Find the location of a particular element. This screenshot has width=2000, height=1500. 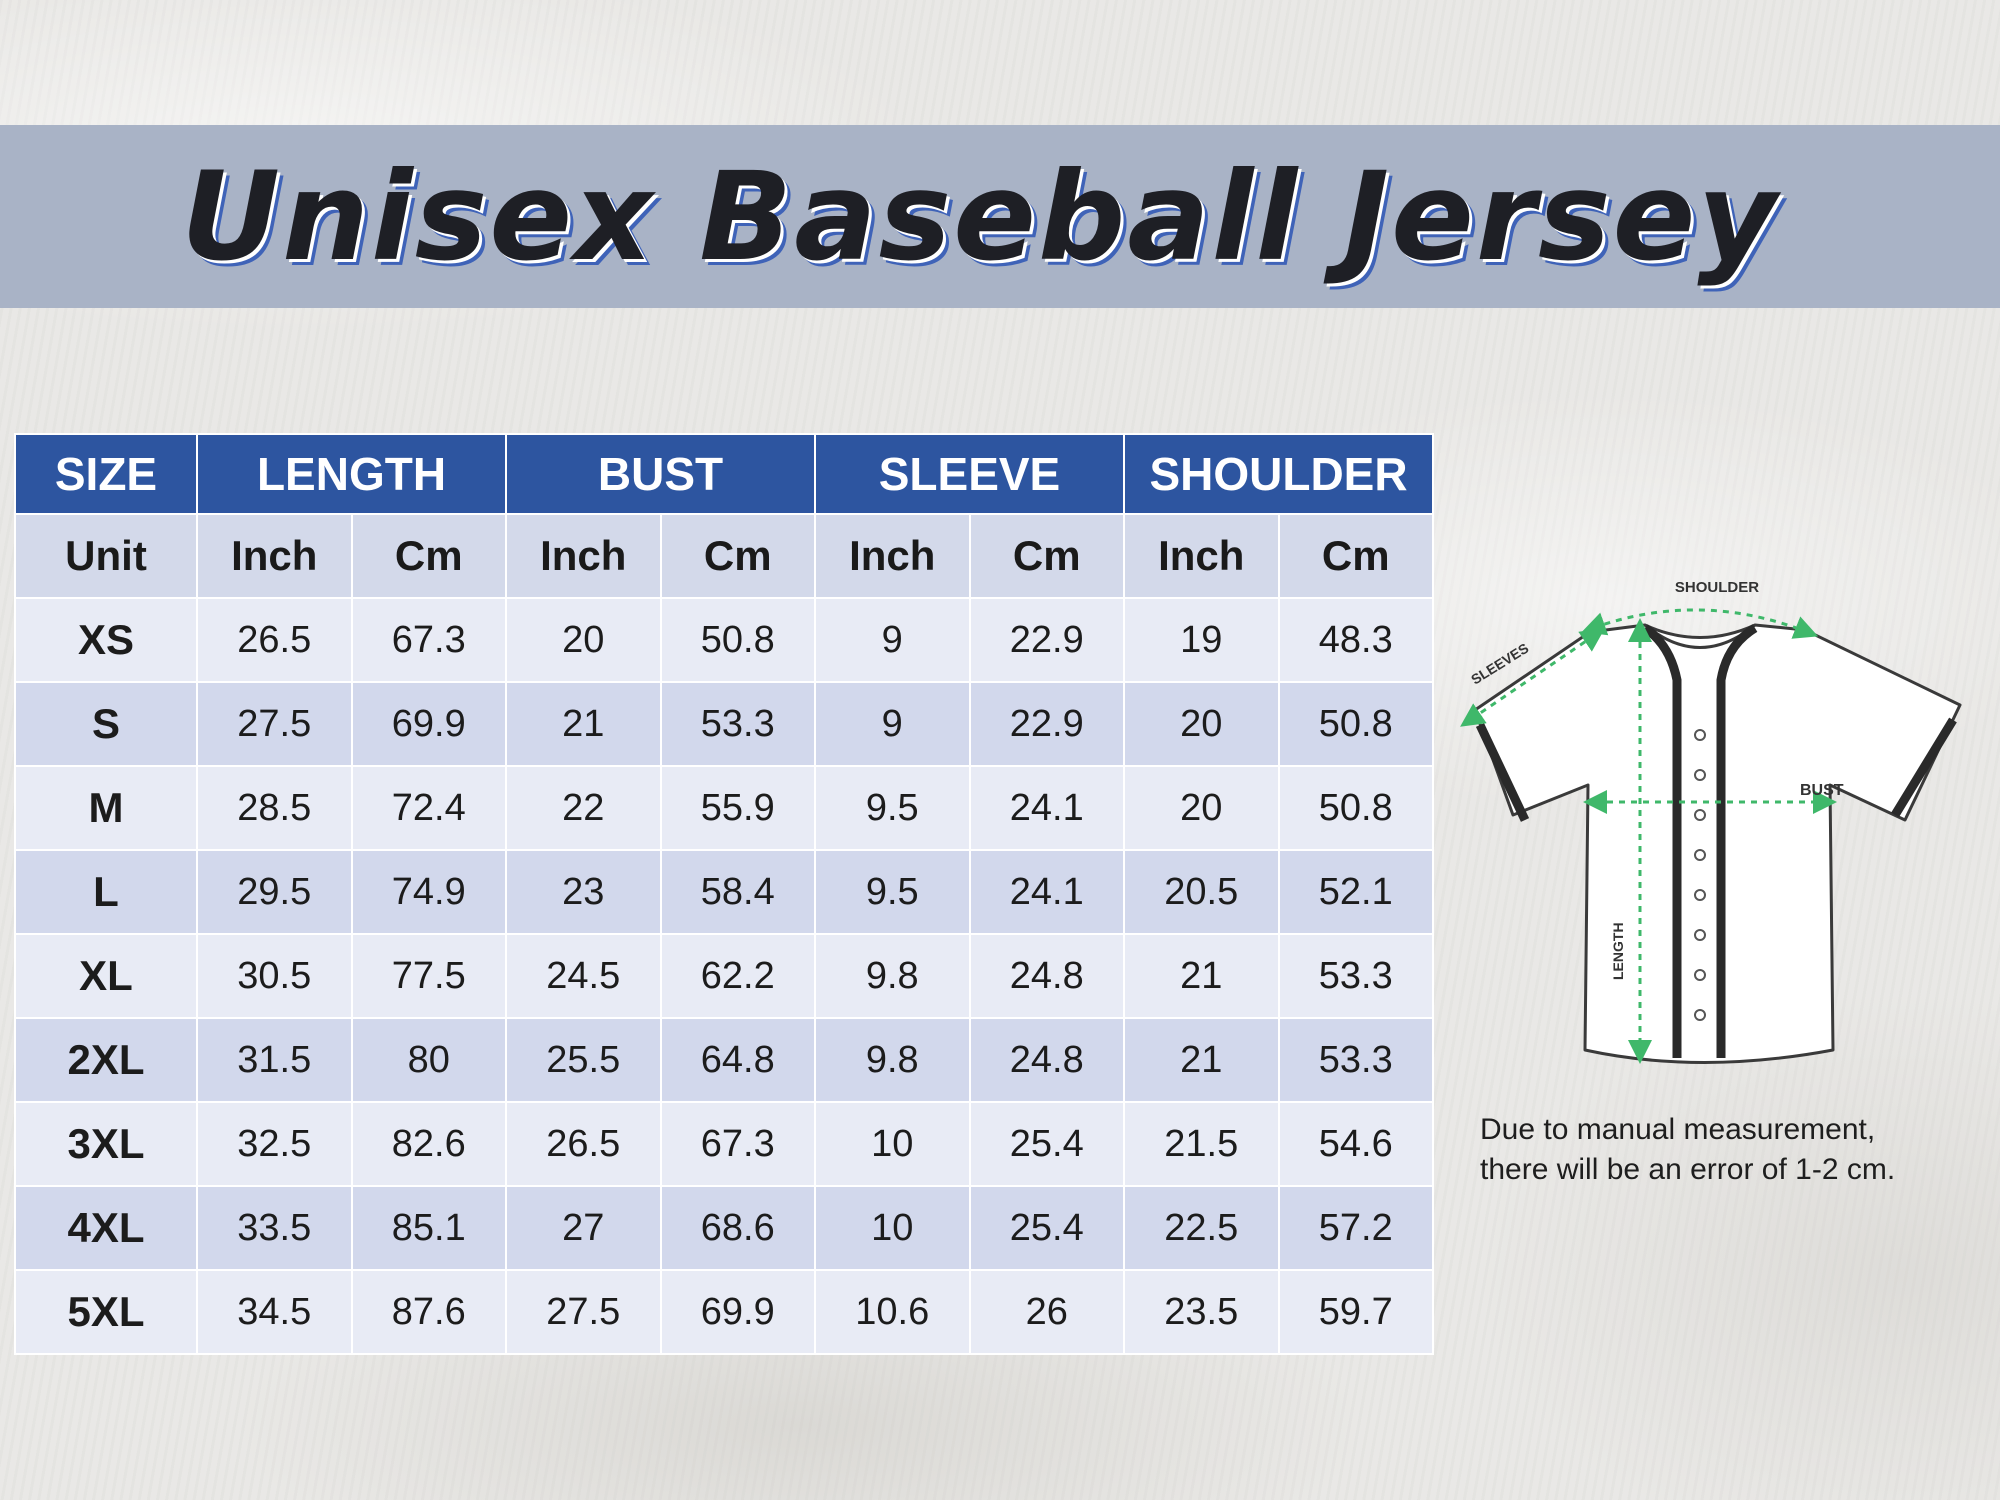

table-row: 2XL 31.5 80 25.5 64.8 9.8 24.8 21 53.3 is located at coordinates (724, 1060).